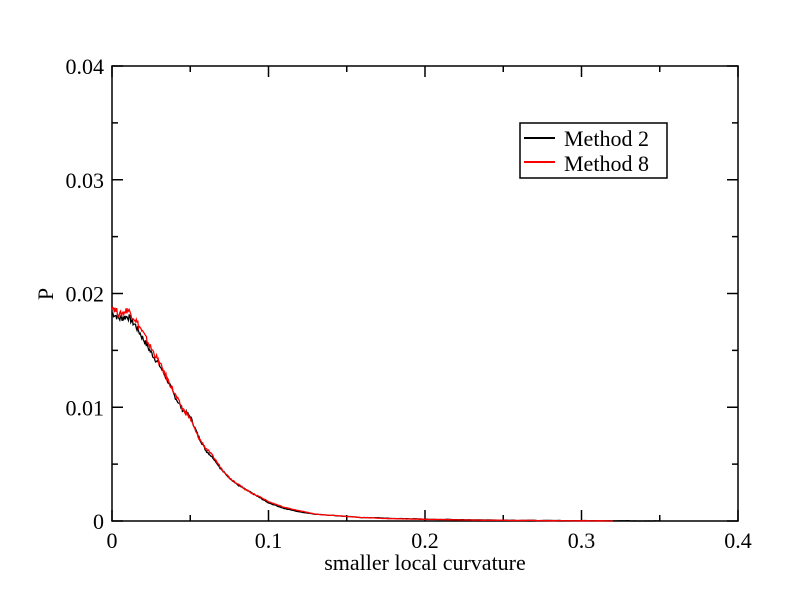  I want to click on x-tick-label: 0.3, so click(582, 540).